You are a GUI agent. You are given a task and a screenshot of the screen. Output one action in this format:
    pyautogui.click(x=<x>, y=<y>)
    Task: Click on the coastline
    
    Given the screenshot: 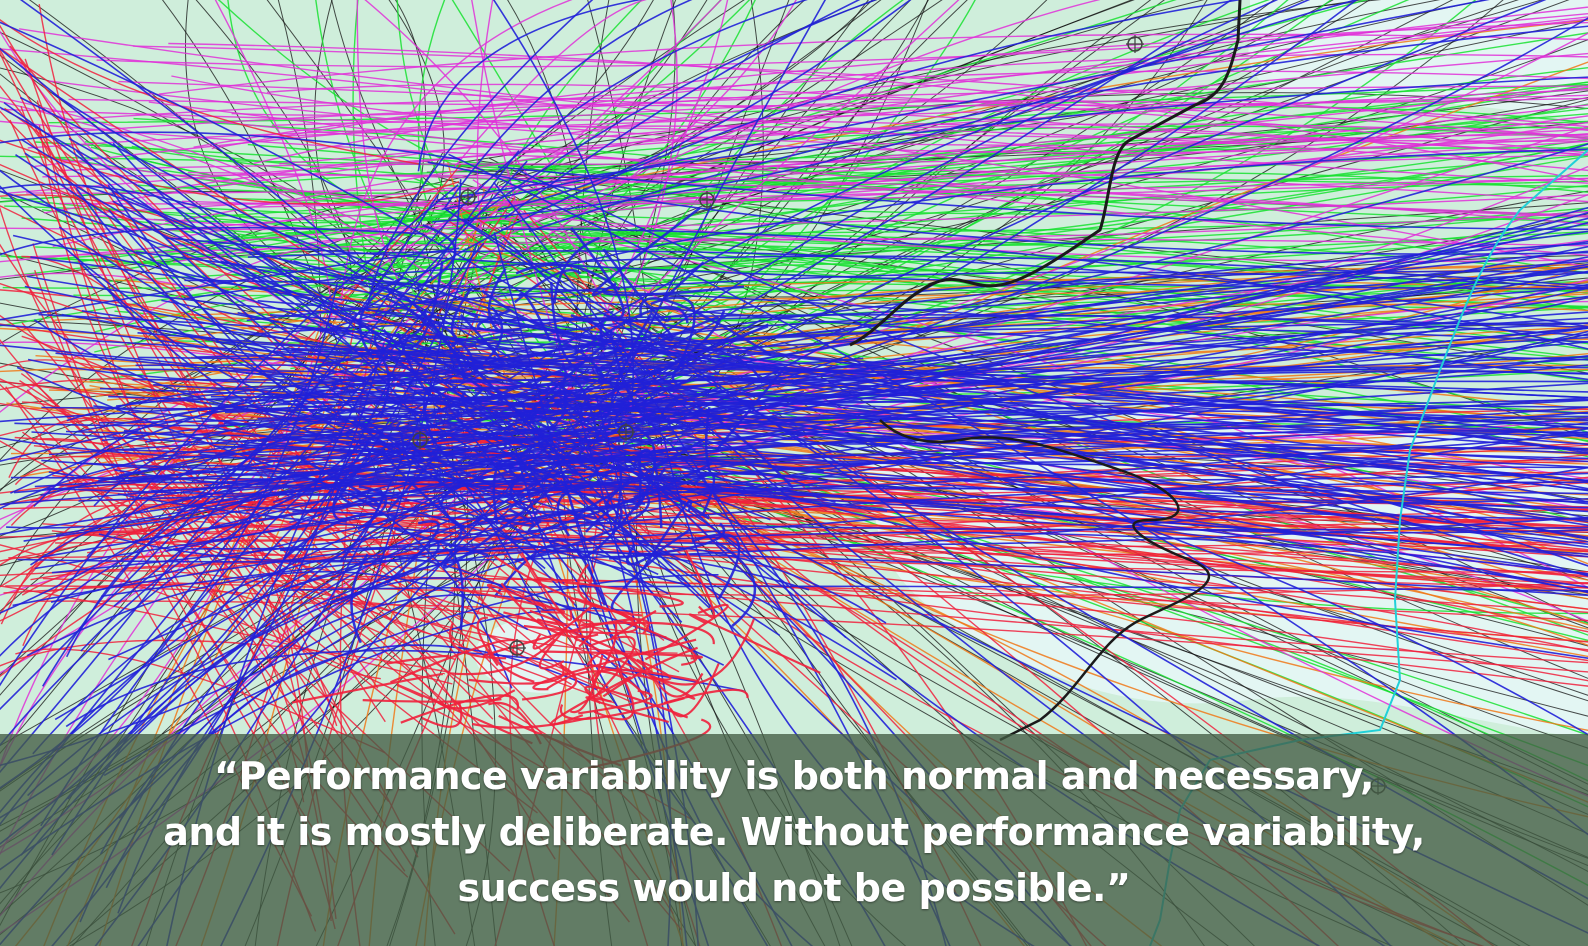 What is the action you would take?
    pyautogui.click(x=1045, y=173)
    